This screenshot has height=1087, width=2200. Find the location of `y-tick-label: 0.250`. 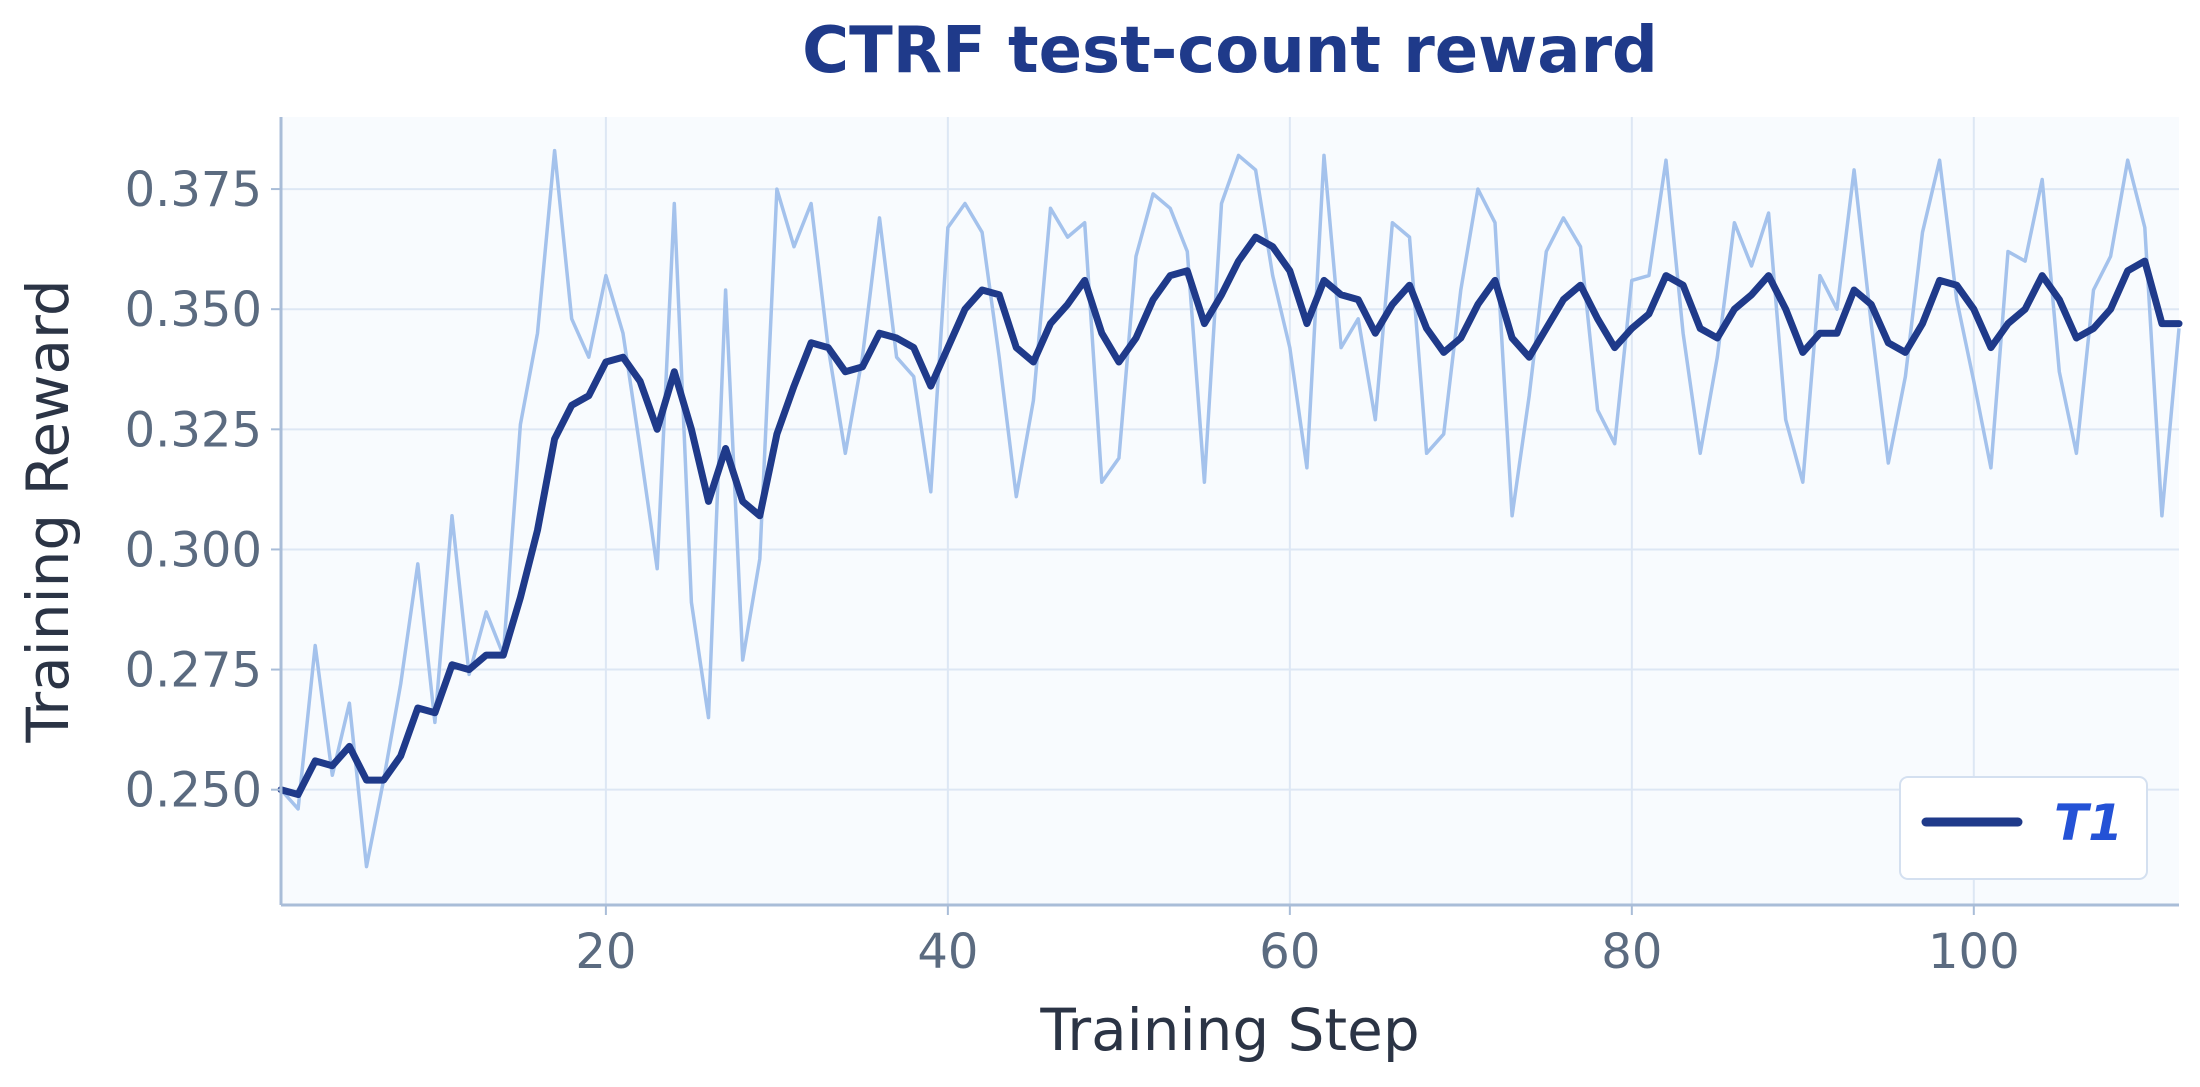

y-tick-label: 0.250 is located at coordinates (193, 791).